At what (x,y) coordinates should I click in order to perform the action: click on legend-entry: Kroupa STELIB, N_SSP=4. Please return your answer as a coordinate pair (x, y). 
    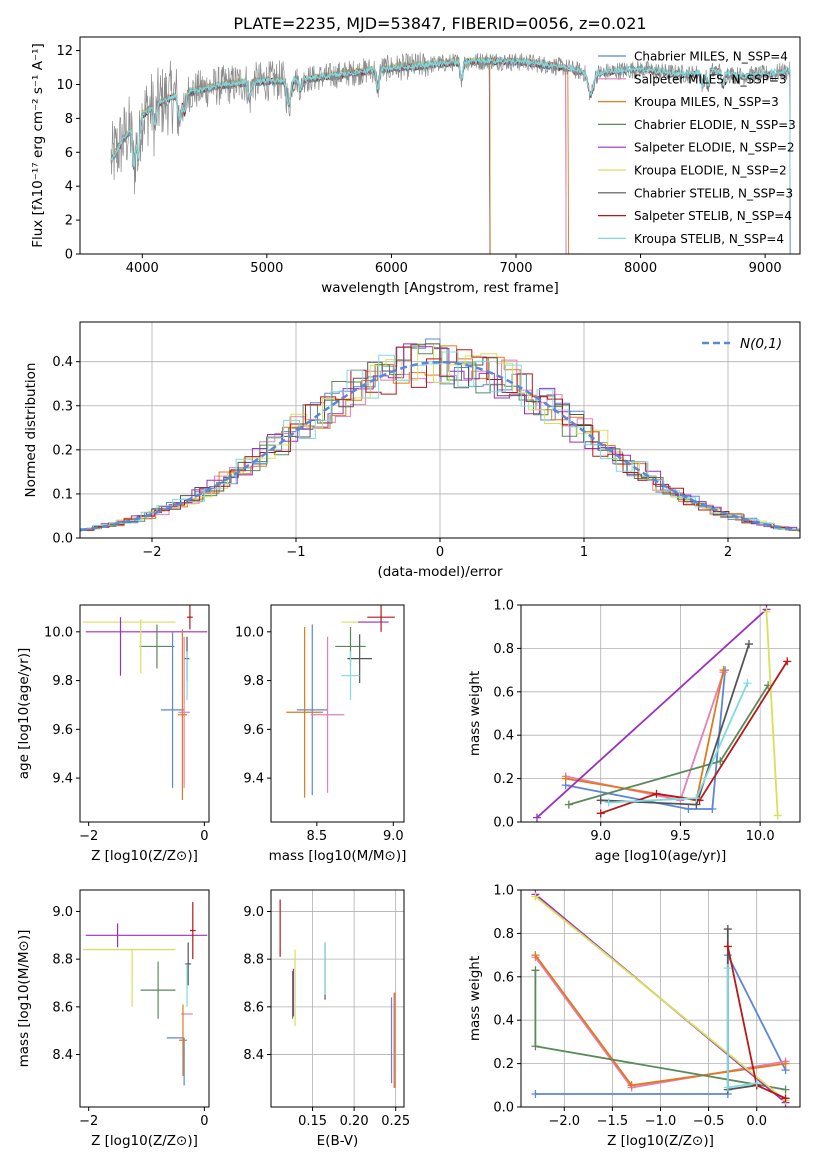
    Looking at the image, I should click on (709, 239).